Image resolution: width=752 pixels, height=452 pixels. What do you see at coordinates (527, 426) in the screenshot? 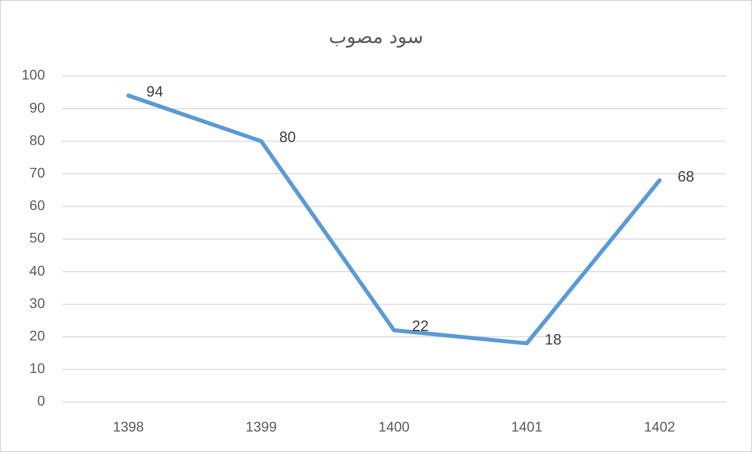
I see `x-tick-label: 1401` at bounding box center [527, 426].